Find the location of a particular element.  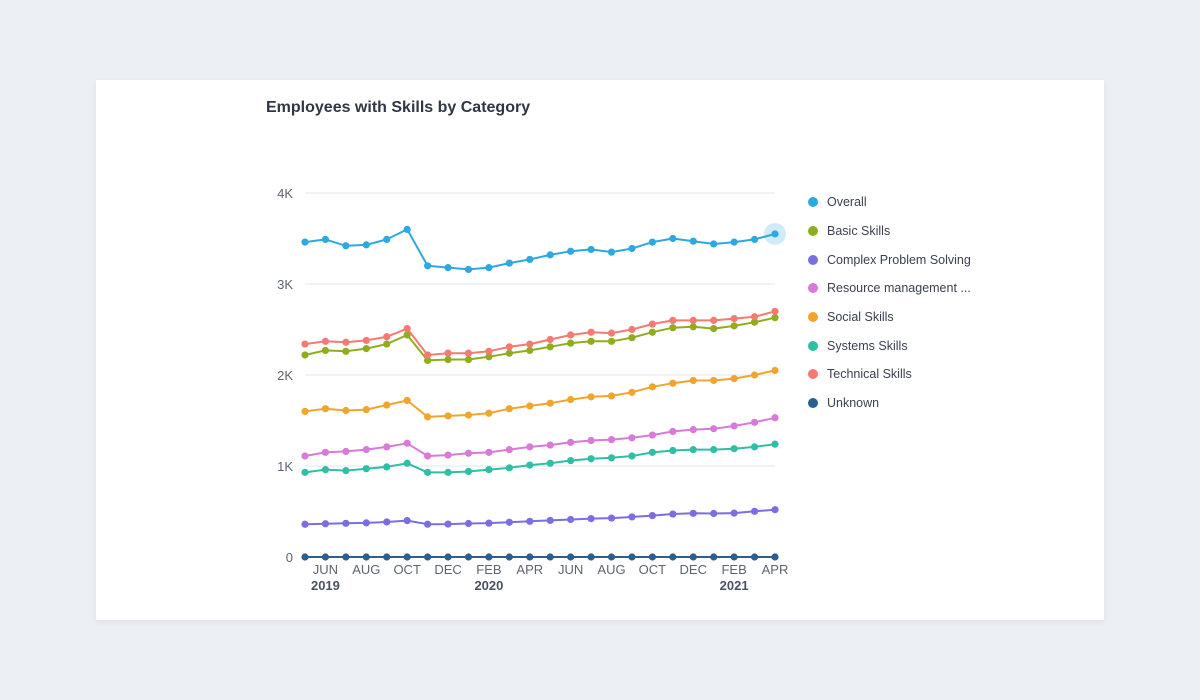

legend-item: Systems Skills is located at coordinates (889, 345).